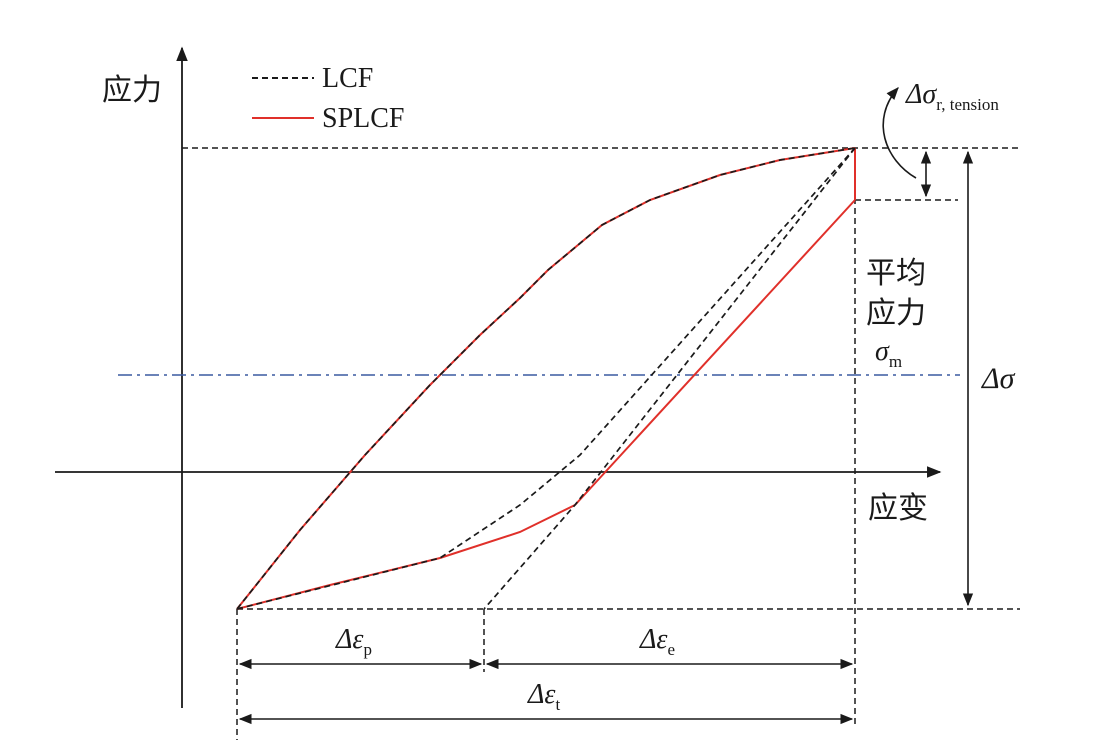  Describe the element at coordinates (896, 313) in the screenshot. I see `mean-stress-label-line2: 应力` at that location.